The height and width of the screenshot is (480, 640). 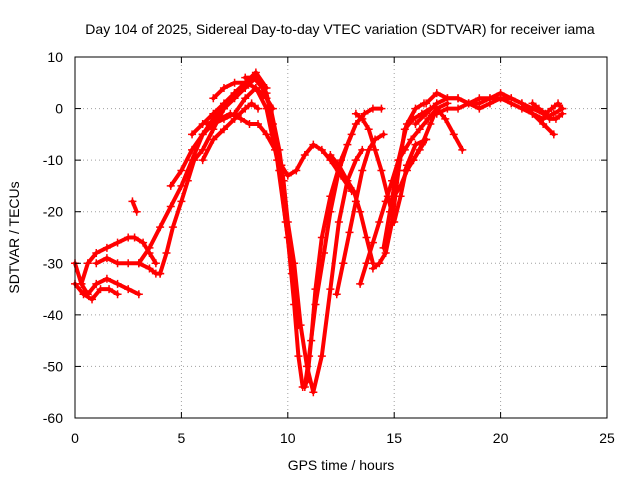 What do you see at coordinates (53, 366) in the screenshot?
I see `y-tick-label: -50` at bounding box center [53, 366].